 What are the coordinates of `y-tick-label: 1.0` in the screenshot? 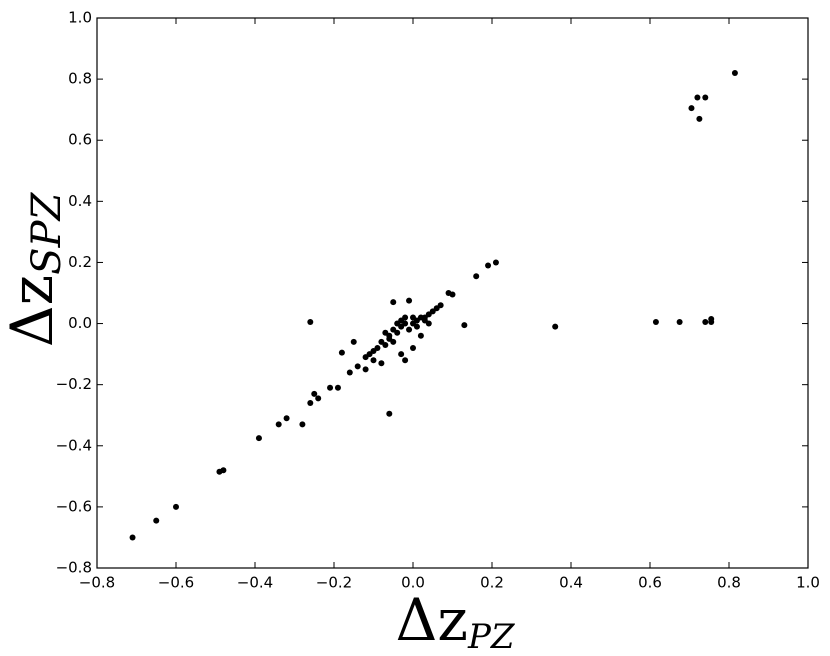 It's located at (80, 18).